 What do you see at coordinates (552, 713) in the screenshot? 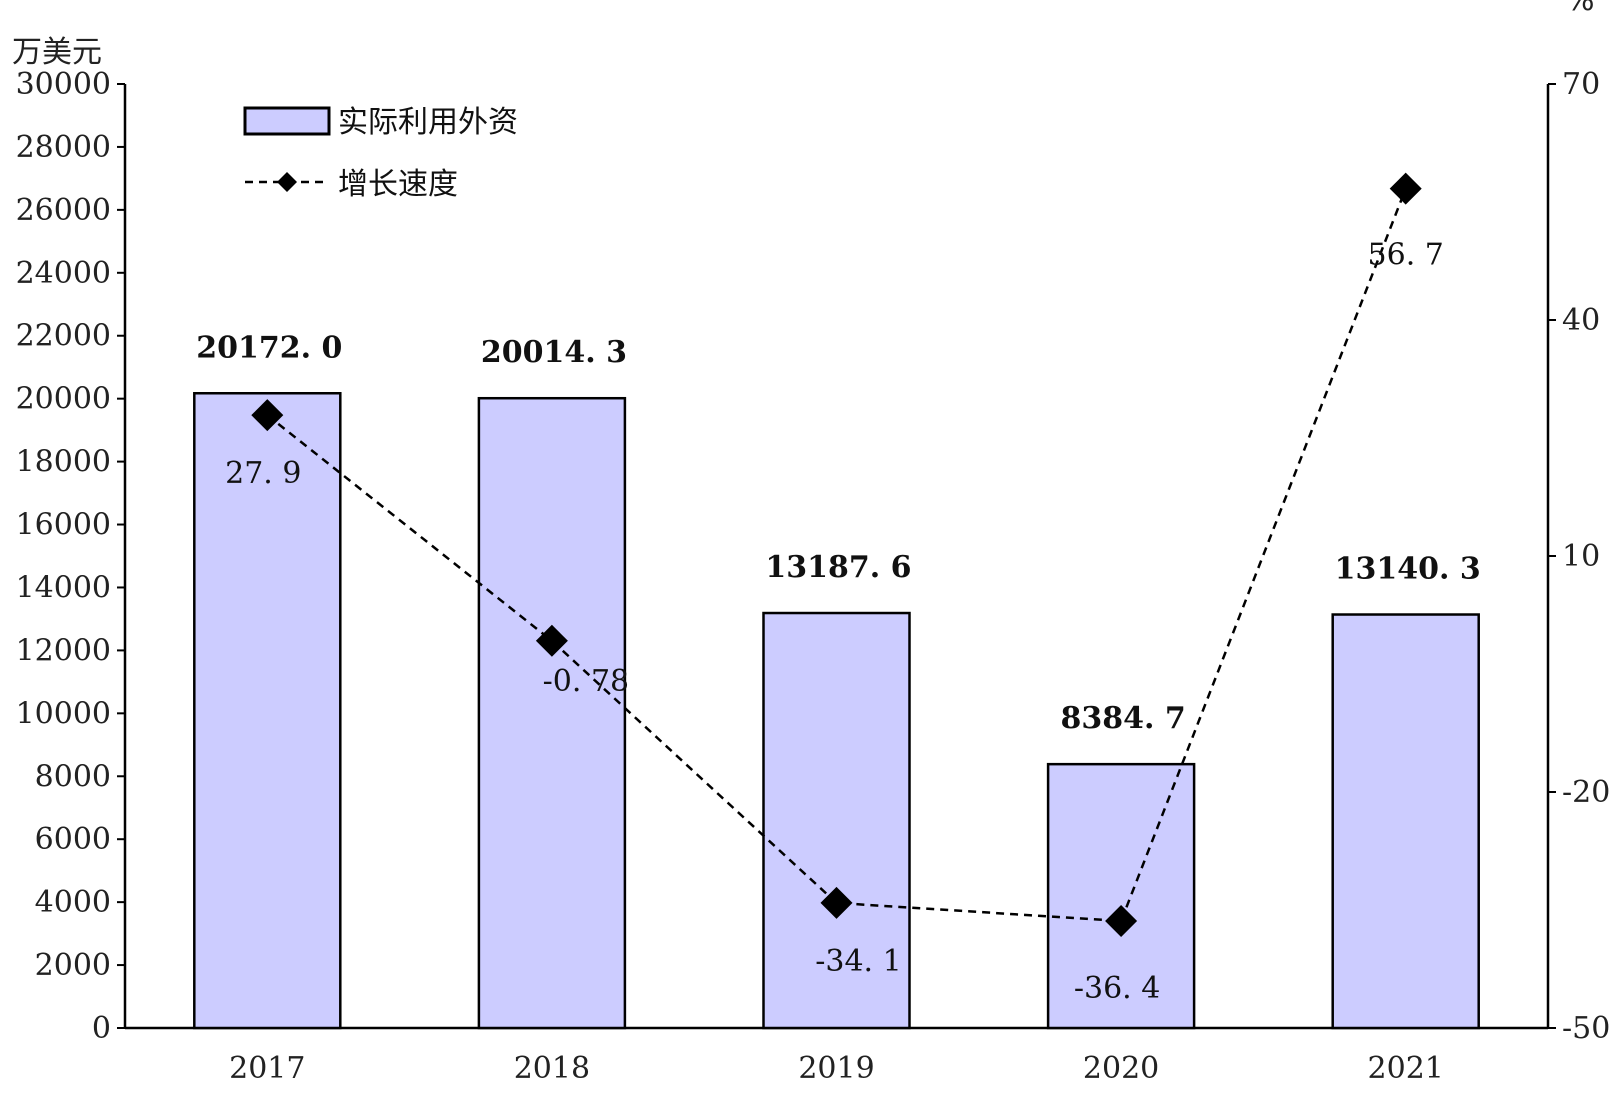
I see `bar-2018` at bounding box center [552, 713].